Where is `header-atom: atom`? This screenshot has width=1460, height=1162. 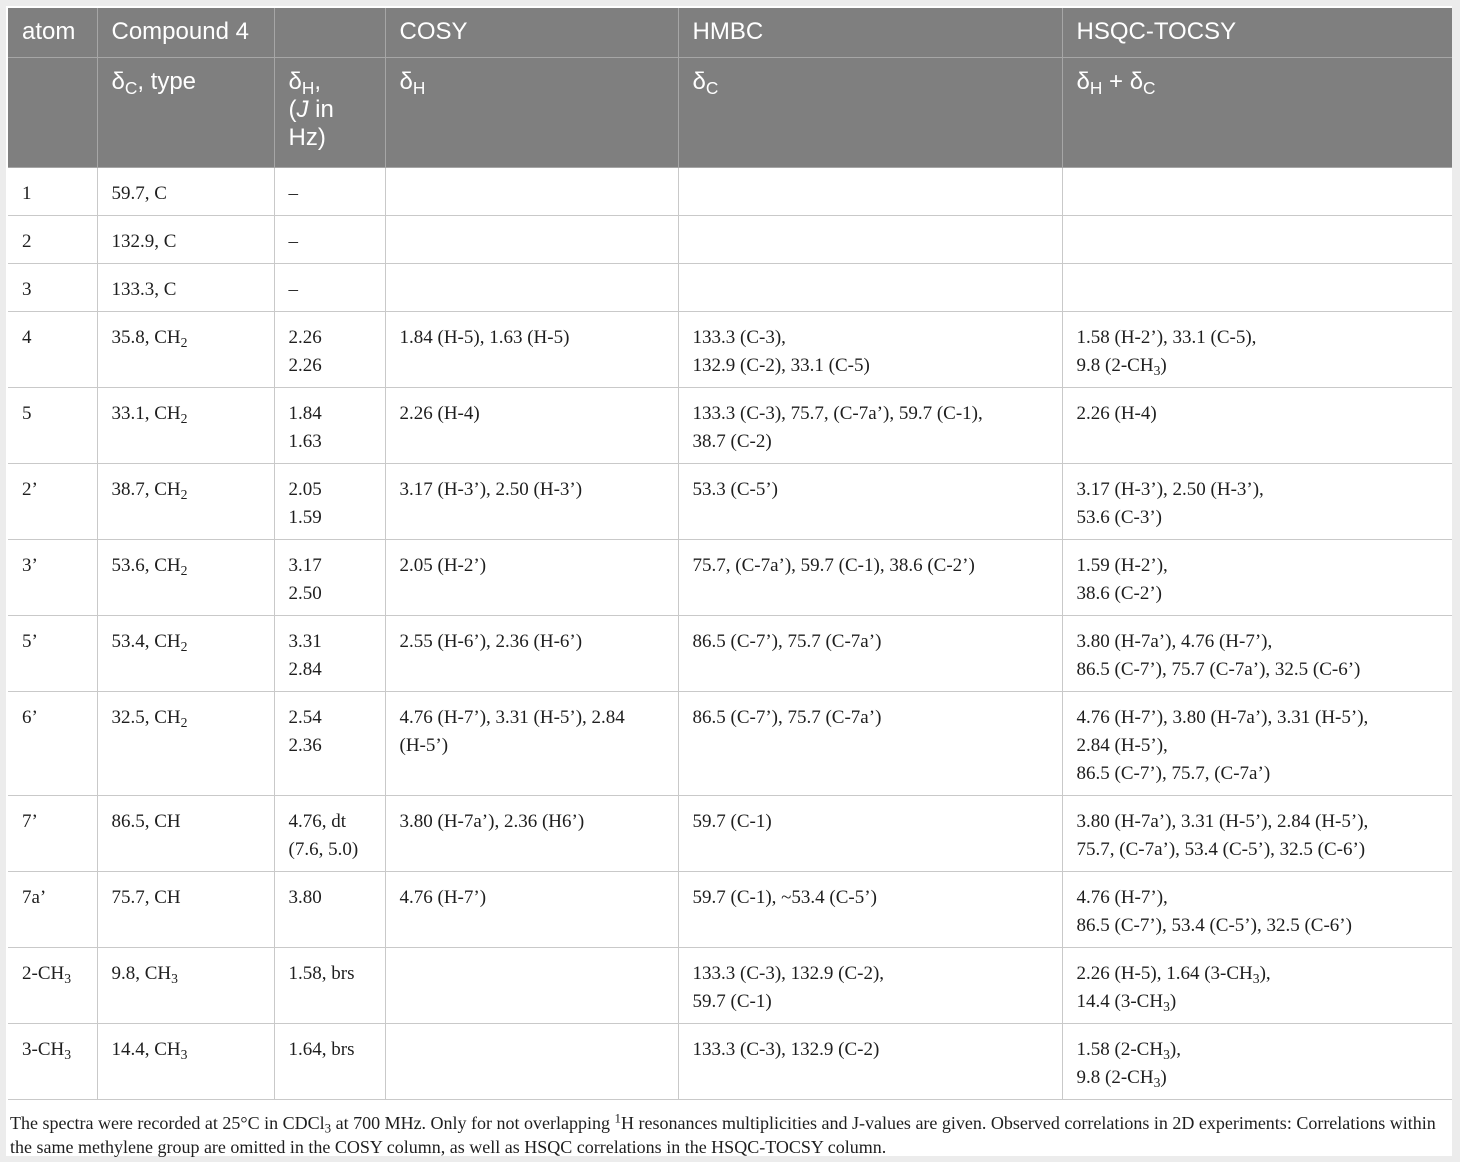 header-atom: atom is located at coordinates (53, 33).